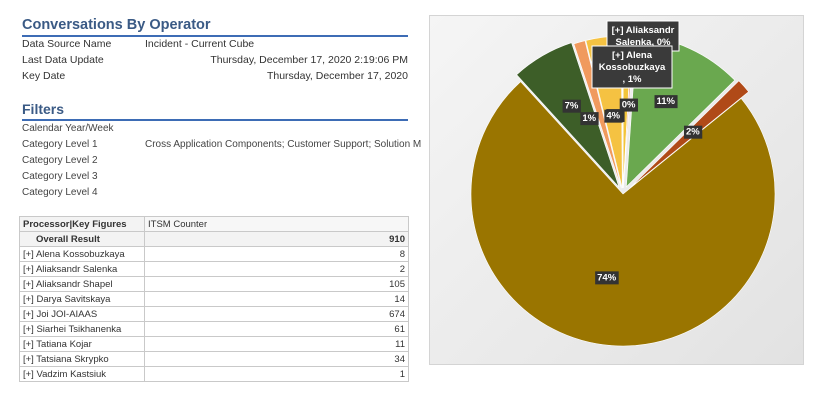 The height and width of the screenshot is (410, 830). What do you see at coordinates (337, 76) in the screenshot?
I see `key-date-value: Thursday, December 17, 2020` at bounding box center [337, 76].